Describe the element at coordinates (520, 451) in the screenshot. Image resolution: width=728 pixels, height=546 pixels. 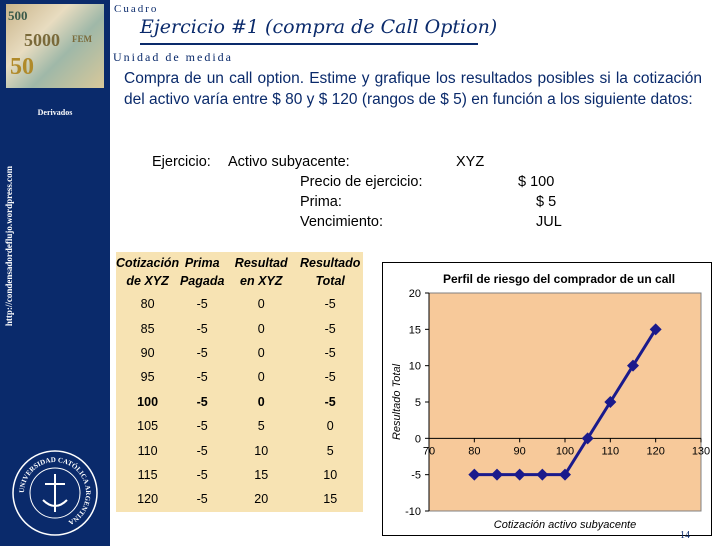
I see `x-tick-label: 90` at that location.